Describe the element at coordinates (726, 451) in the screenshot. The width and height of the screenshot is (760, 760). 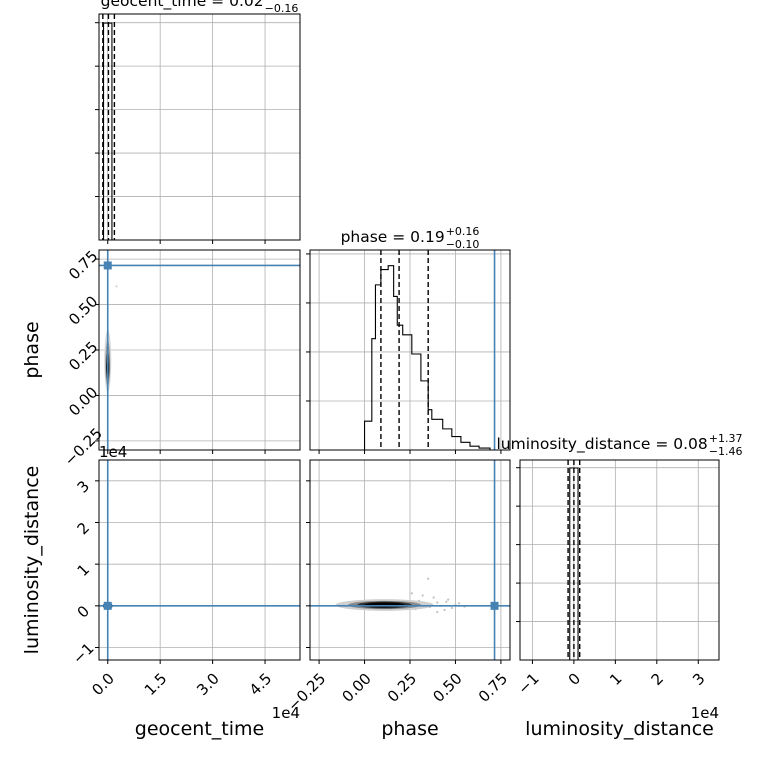
I see `luminosity_distance-title-minus: −1.46` at that location.